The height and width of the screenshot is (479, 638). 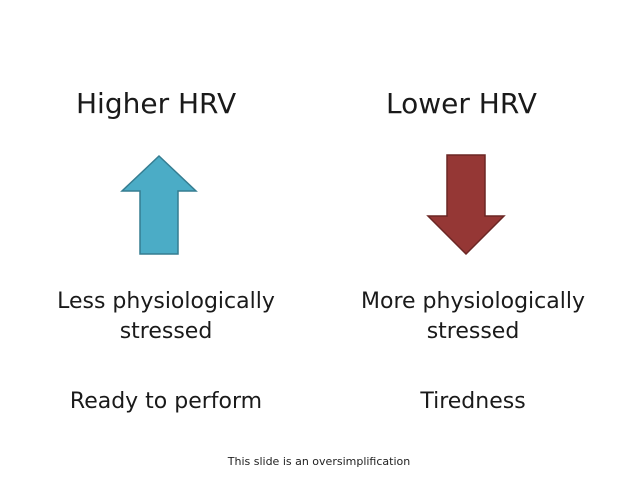 I want to click on more-stressed-line1: More physiologically, so click(x=473, y=301).